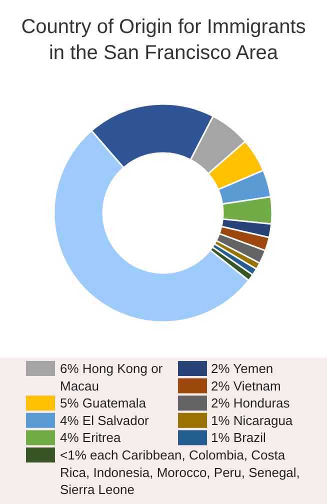 The height and width of the screenshot is (504, 327). What do you see at coordinates (112, 377) in the screenshot?
I see `legend-label: 6% Hong Kong or Macau` at bounding box center [112, 377].